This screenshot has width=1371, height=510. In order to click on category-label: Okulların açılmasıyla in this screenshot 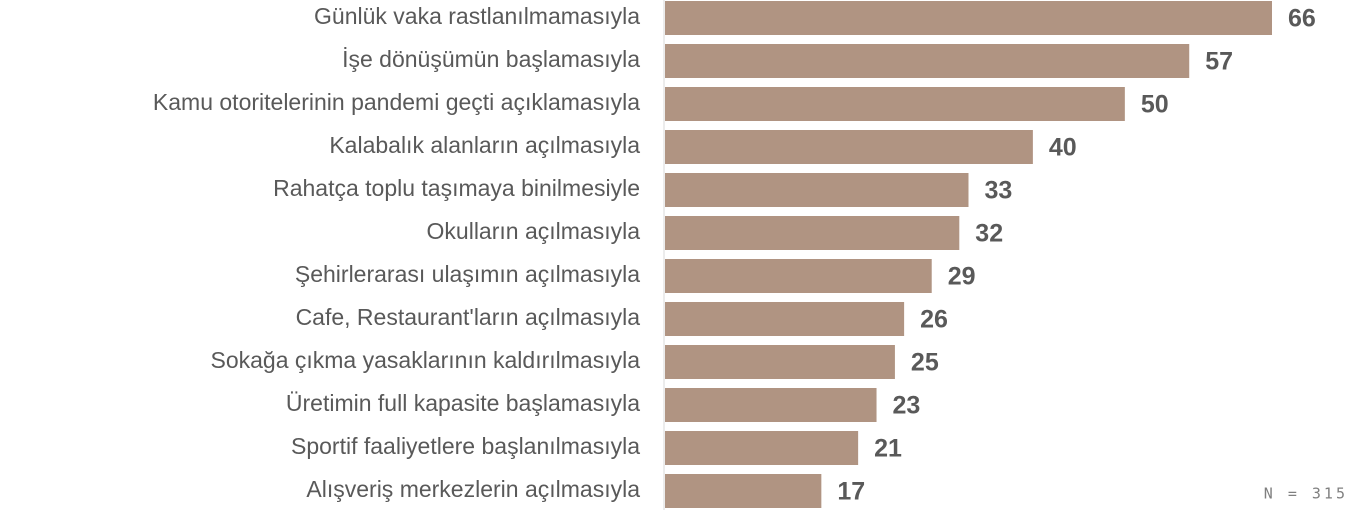, I will do `click(534, 231)`.